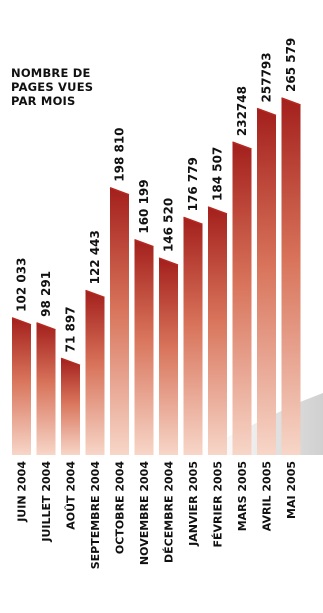 Image resolution: width=323 pixels, height=613 pixels. What do you see at coordinates (120, 154) in the screenshot?
I see `bar-value-label: 198 810` at bounding box center [120, 154].